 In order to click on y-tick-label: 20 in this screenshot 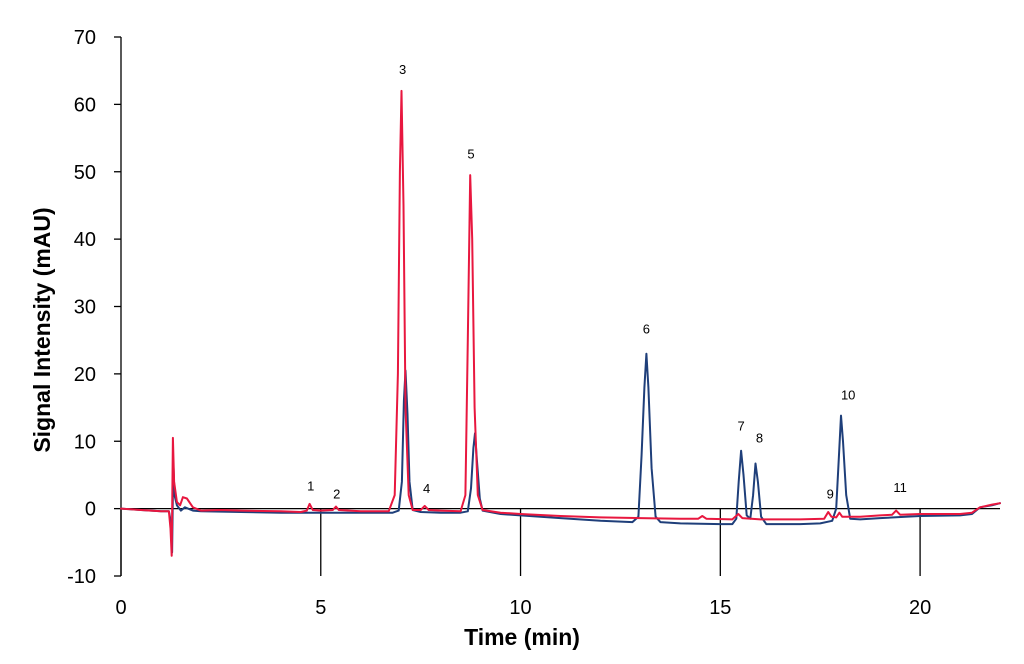, I will do `click(85, 375)`.